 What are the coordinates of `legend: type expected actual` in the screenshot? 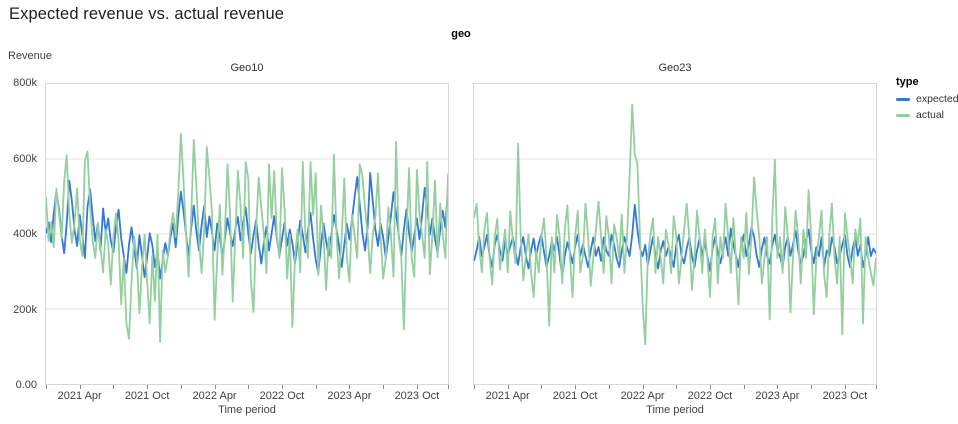 It's located at (927, 100).